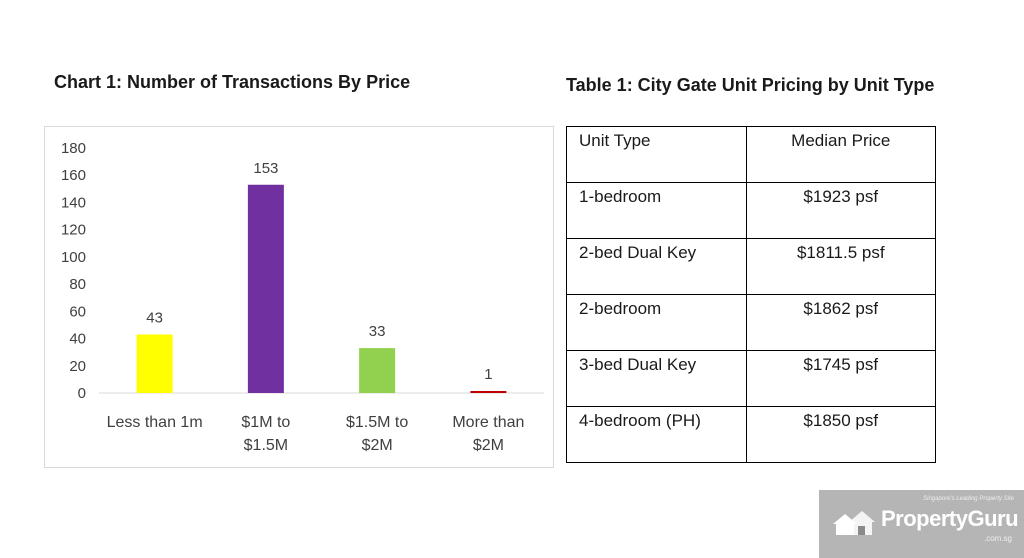 This screenshot has height=558, width=1024. Describe the element at coordinates (154, 317) in the screenshot. I see `data-label: 43` at that location.